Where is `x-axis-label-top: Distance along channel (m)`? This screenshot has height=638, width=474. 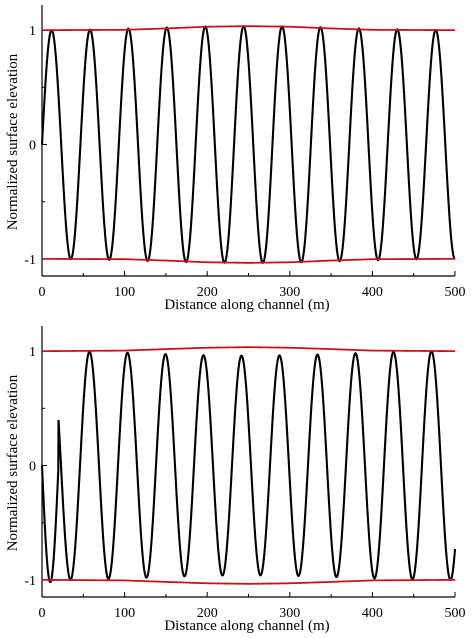
x-axis-label-top: Distance along channel (m) is located at coordinates (246, 305).